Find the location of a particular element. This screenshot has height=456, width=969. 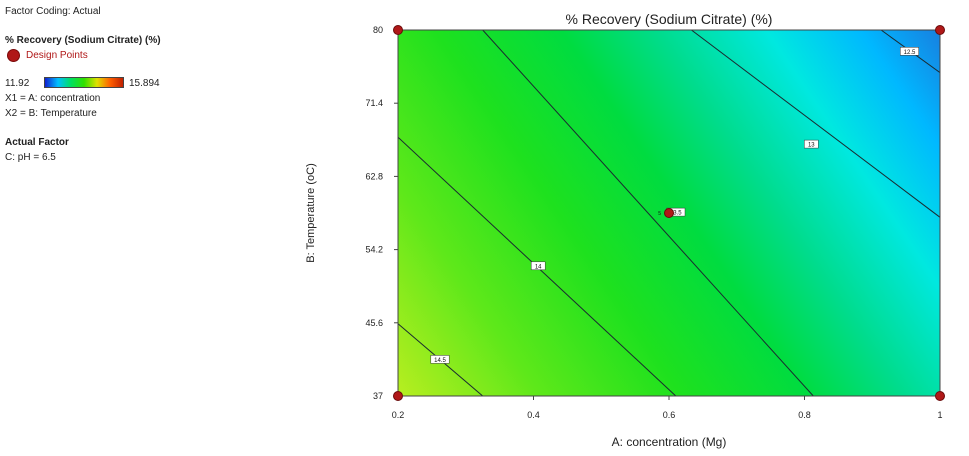

color-range-row: 11.92 is located at coordinates (17, 83).